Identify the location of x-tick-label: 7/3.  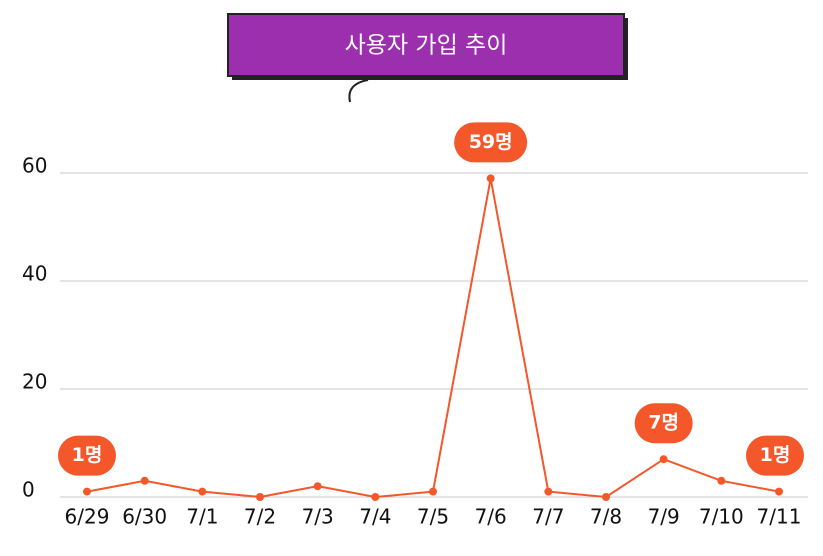
(318, 517).